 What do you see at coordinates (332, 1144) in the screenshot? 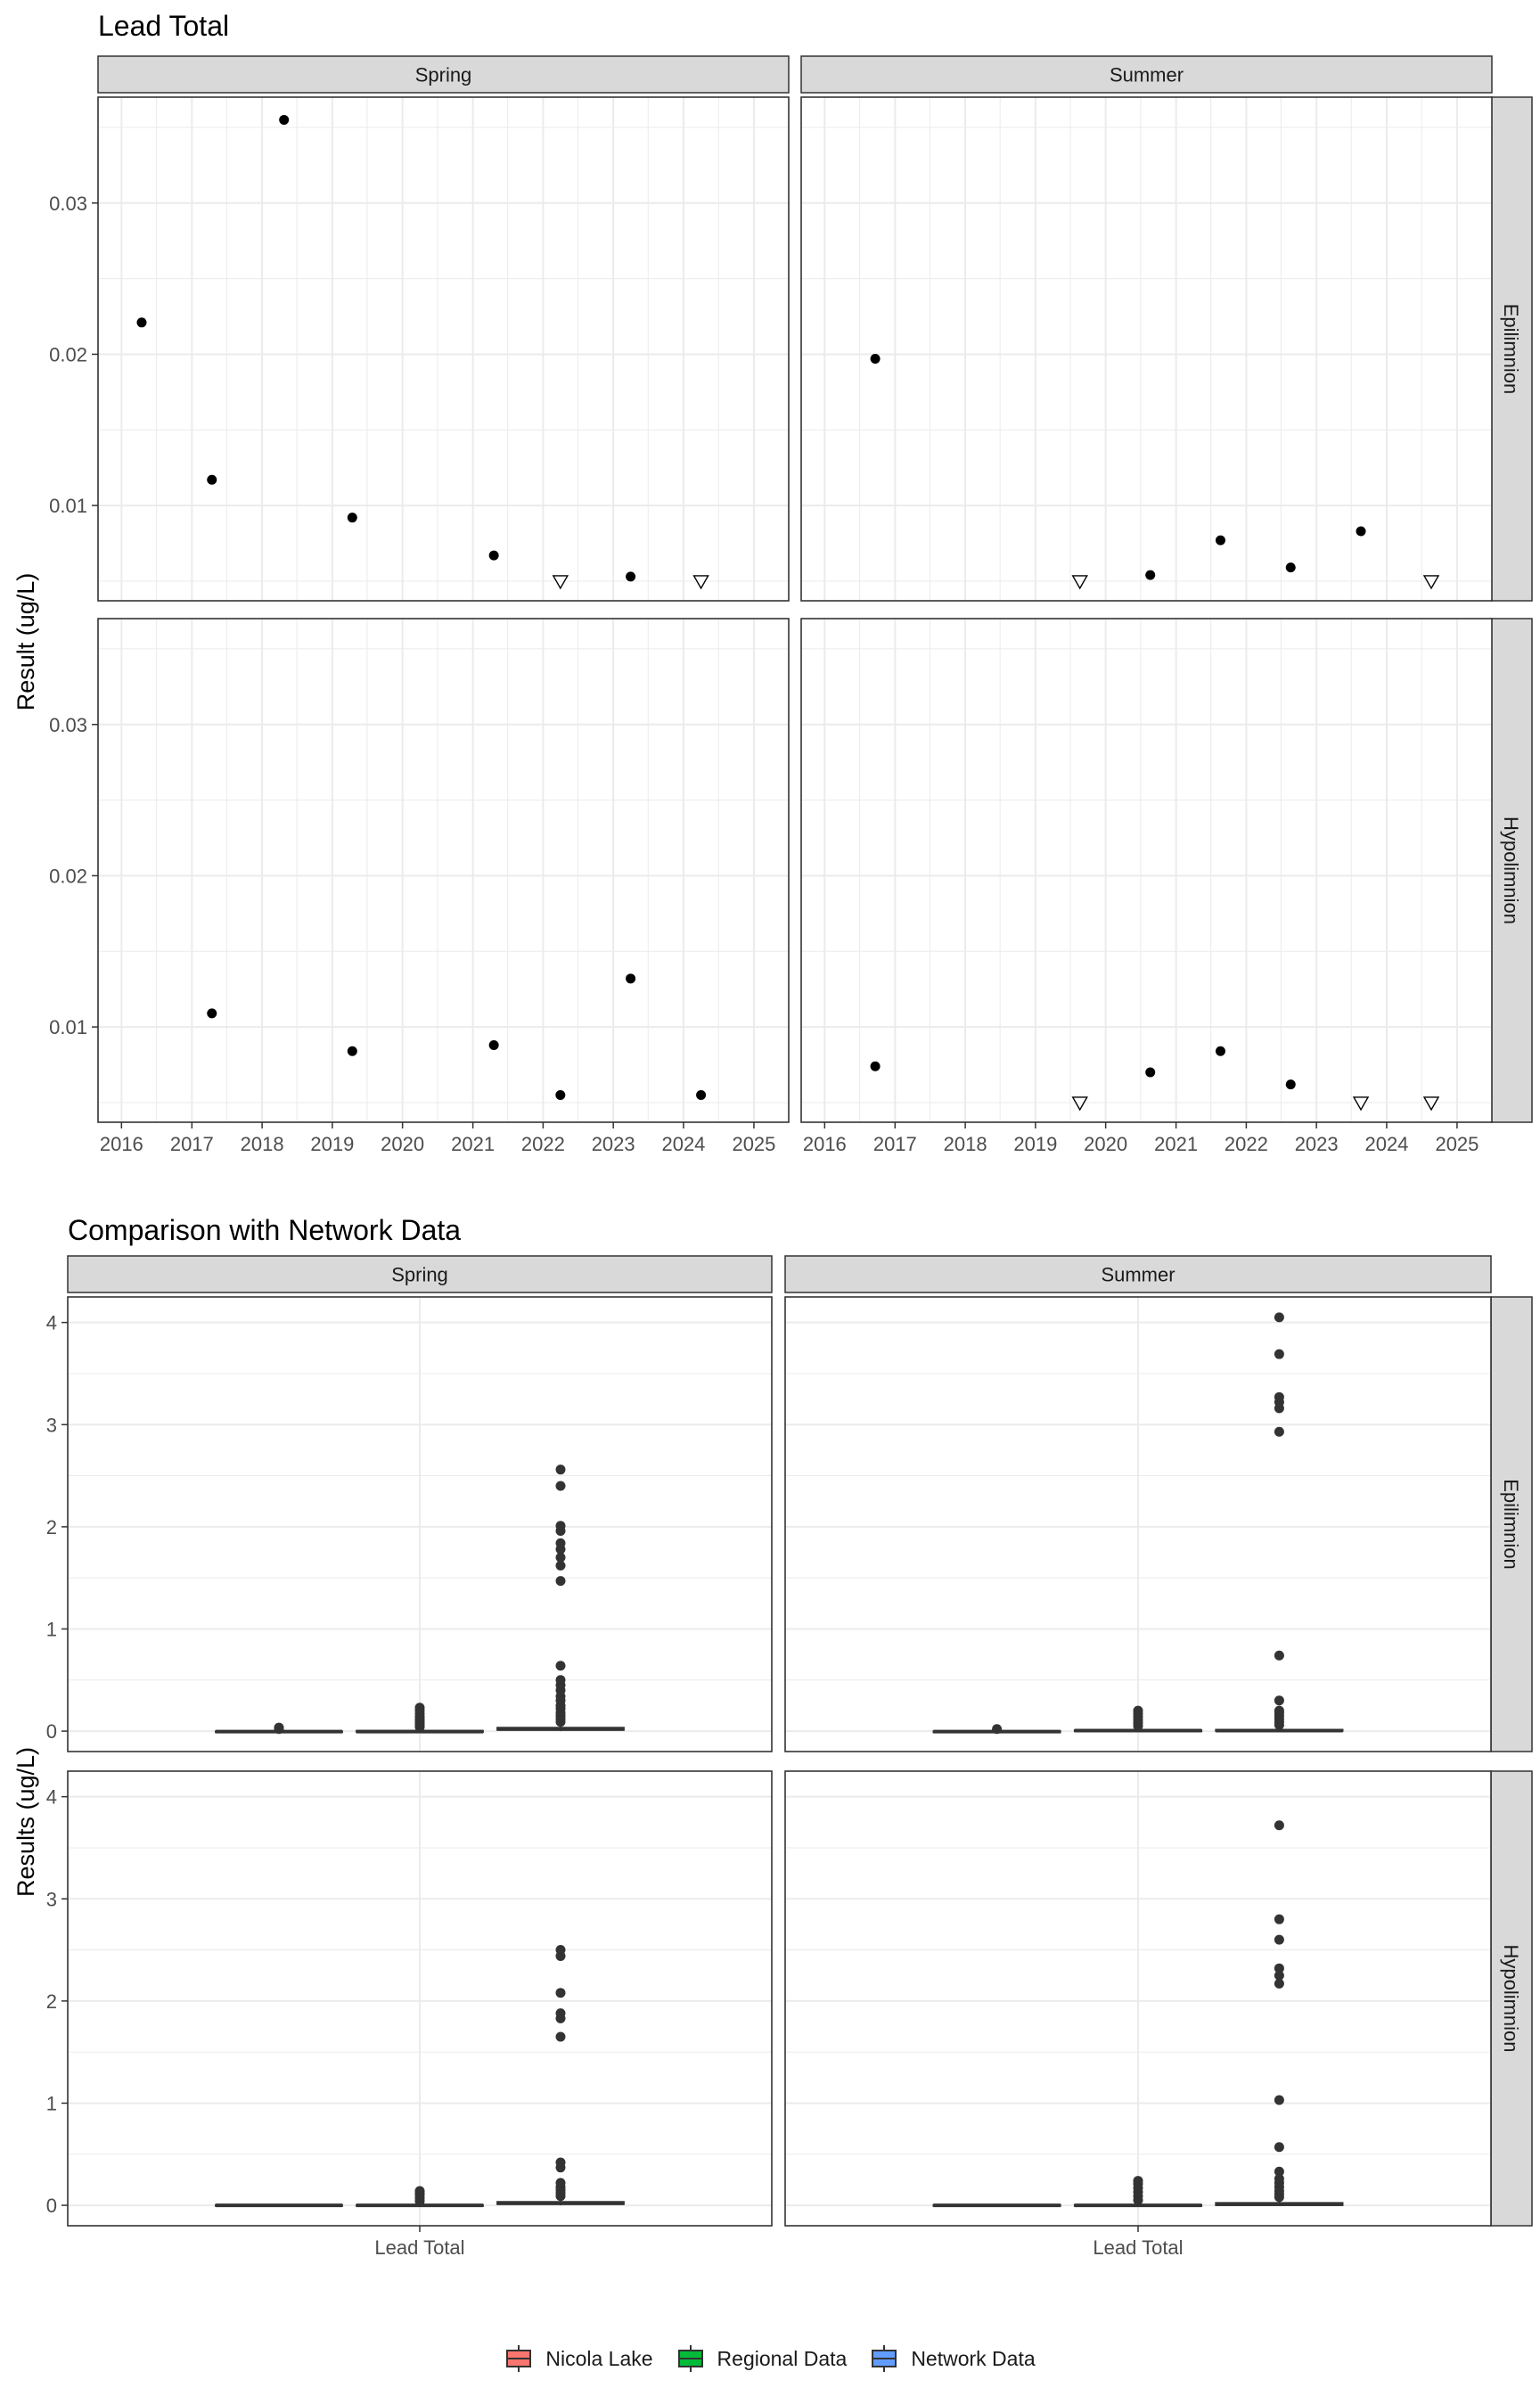
I see `x-tick-label: 2019` at bounding box center [332, 1144].